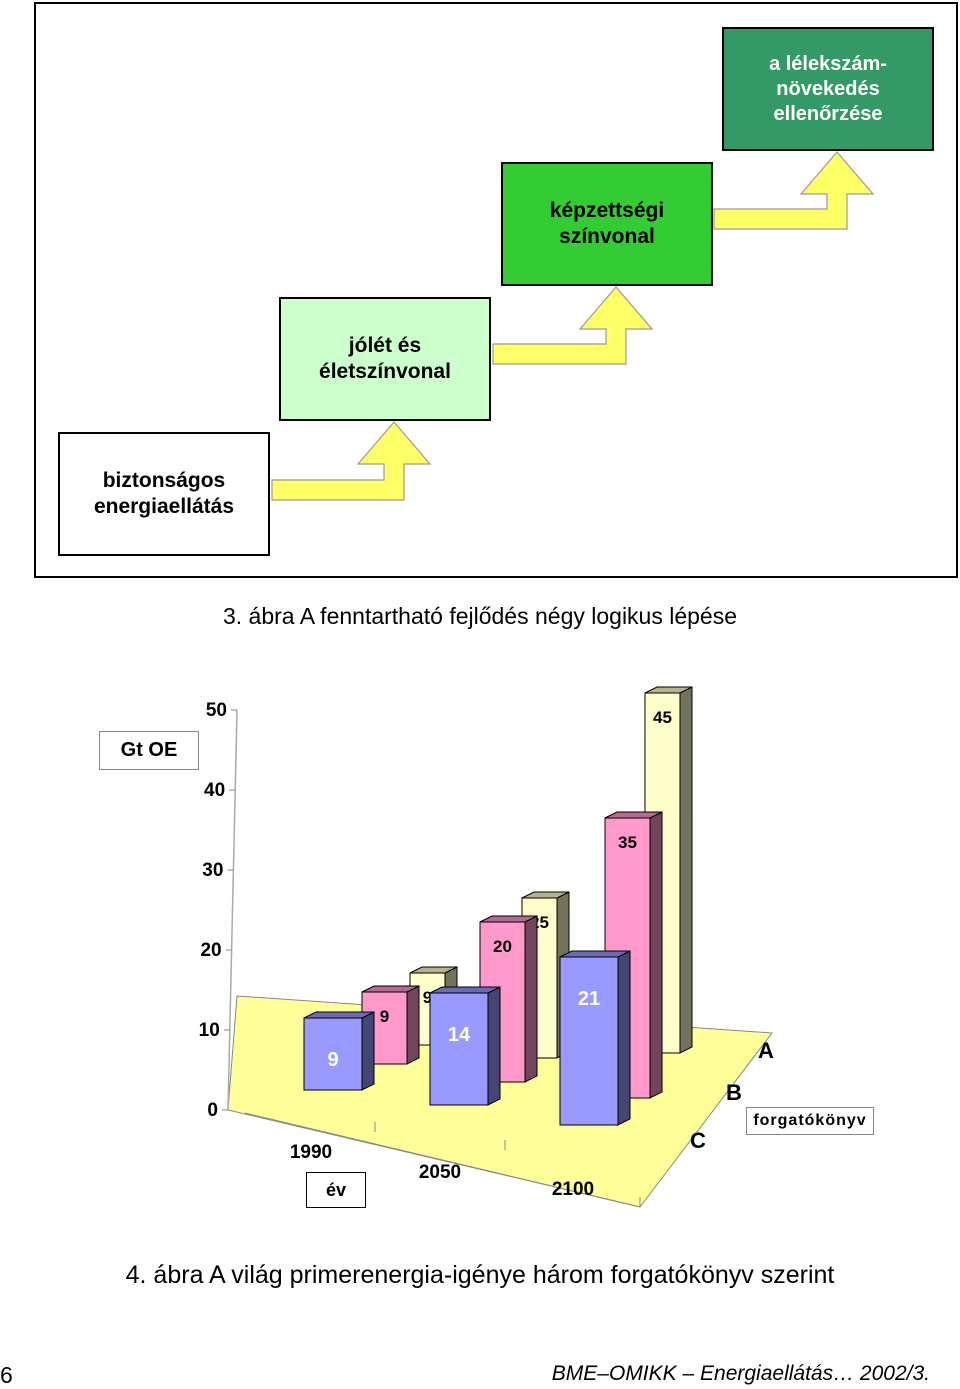  What do you see at coordinates (766, 1050) in the screenshot?
I see `series-label: A` at bounding box center [766, 1050].